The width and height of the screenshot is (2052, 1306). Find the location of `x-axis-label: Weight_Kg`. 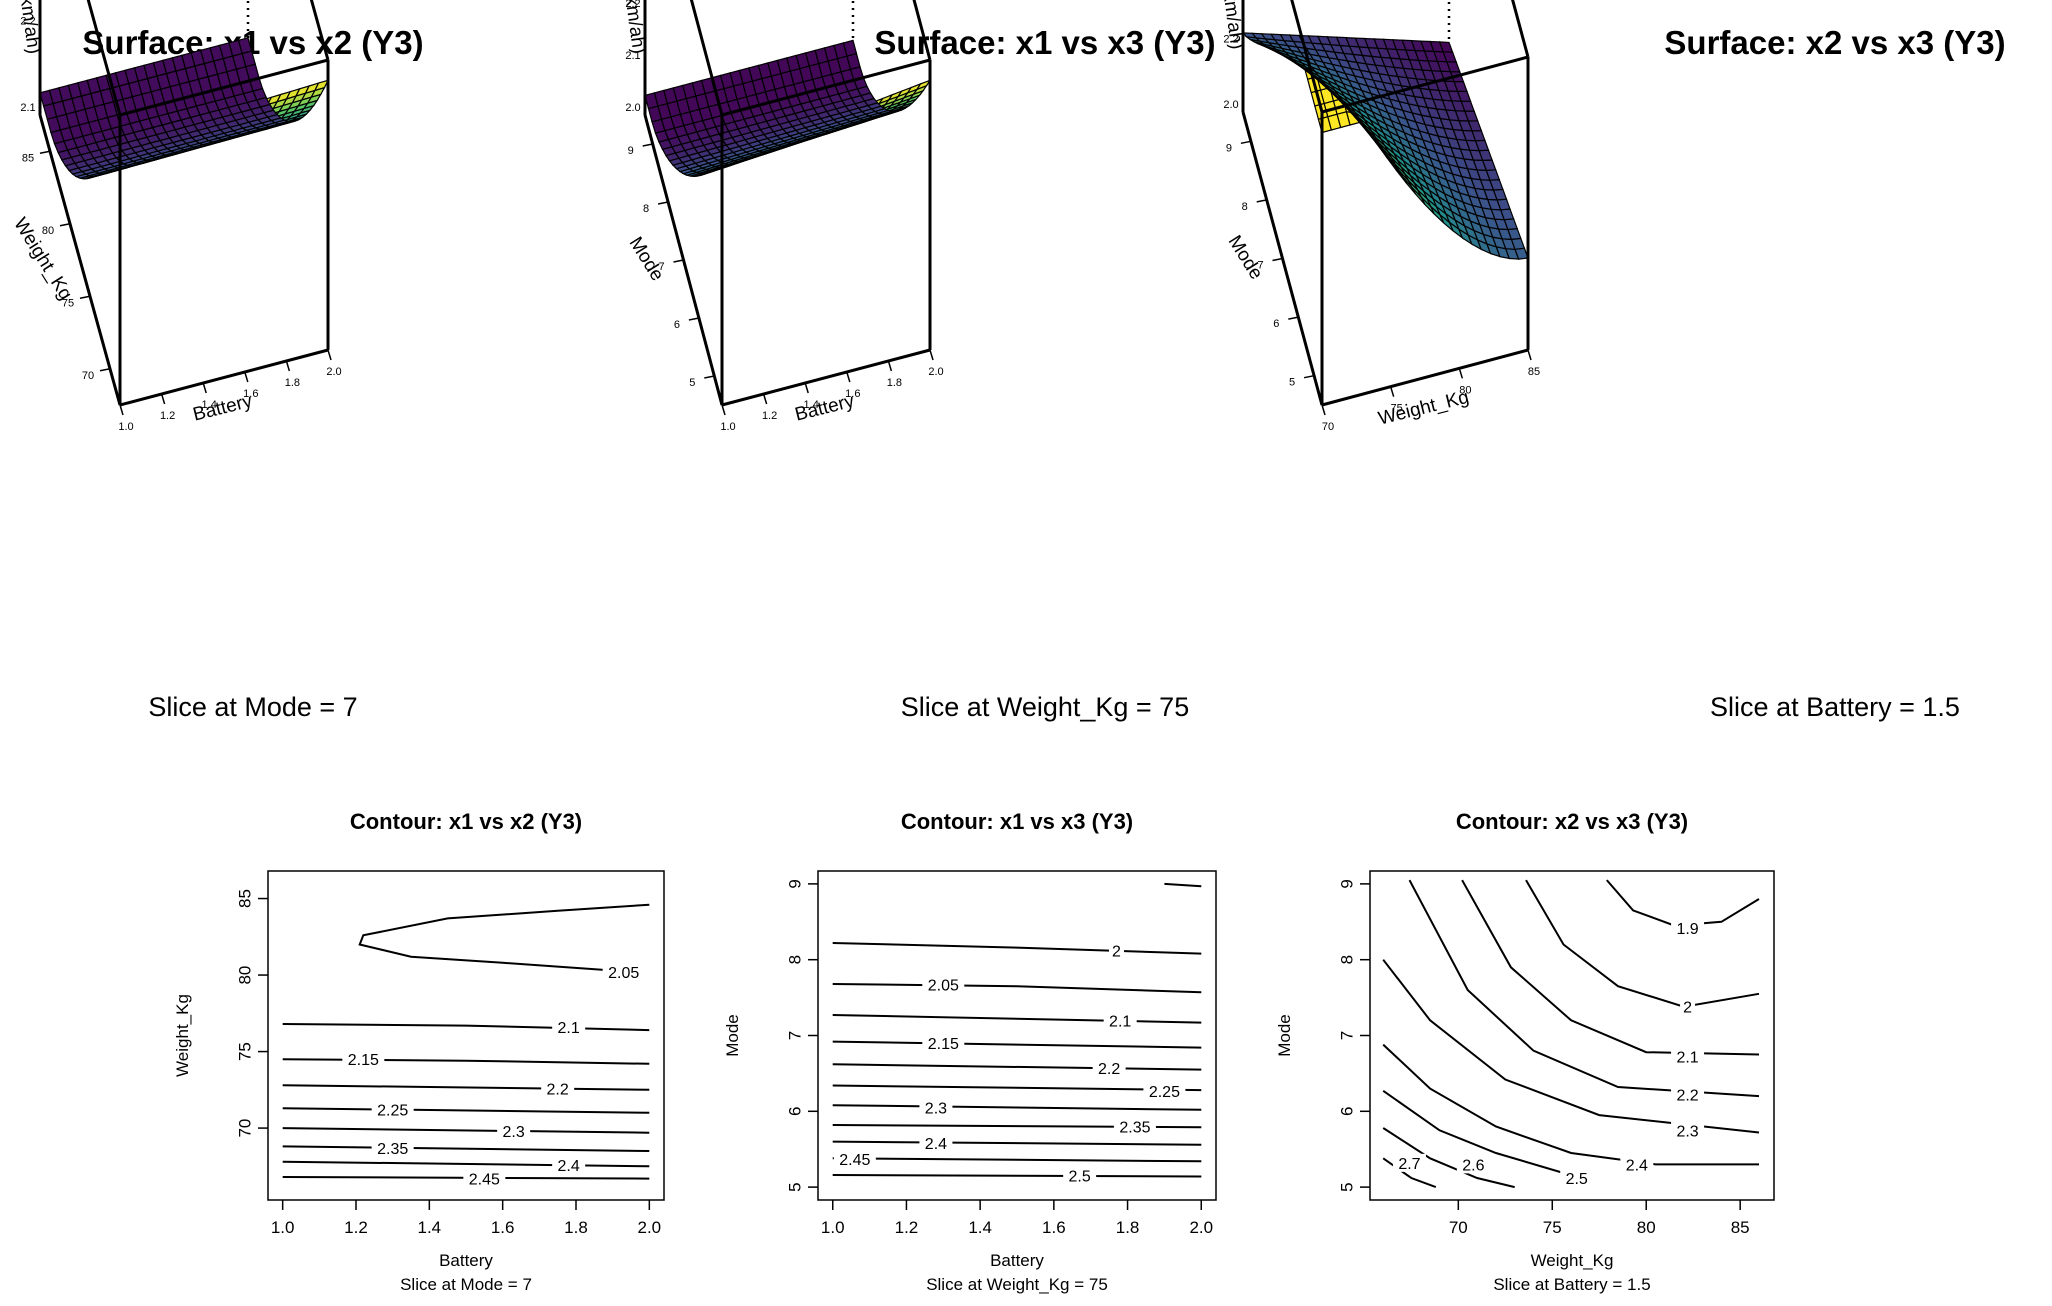

x-axis-label: Weight_Kg is located at coordinates (1572, 1260).